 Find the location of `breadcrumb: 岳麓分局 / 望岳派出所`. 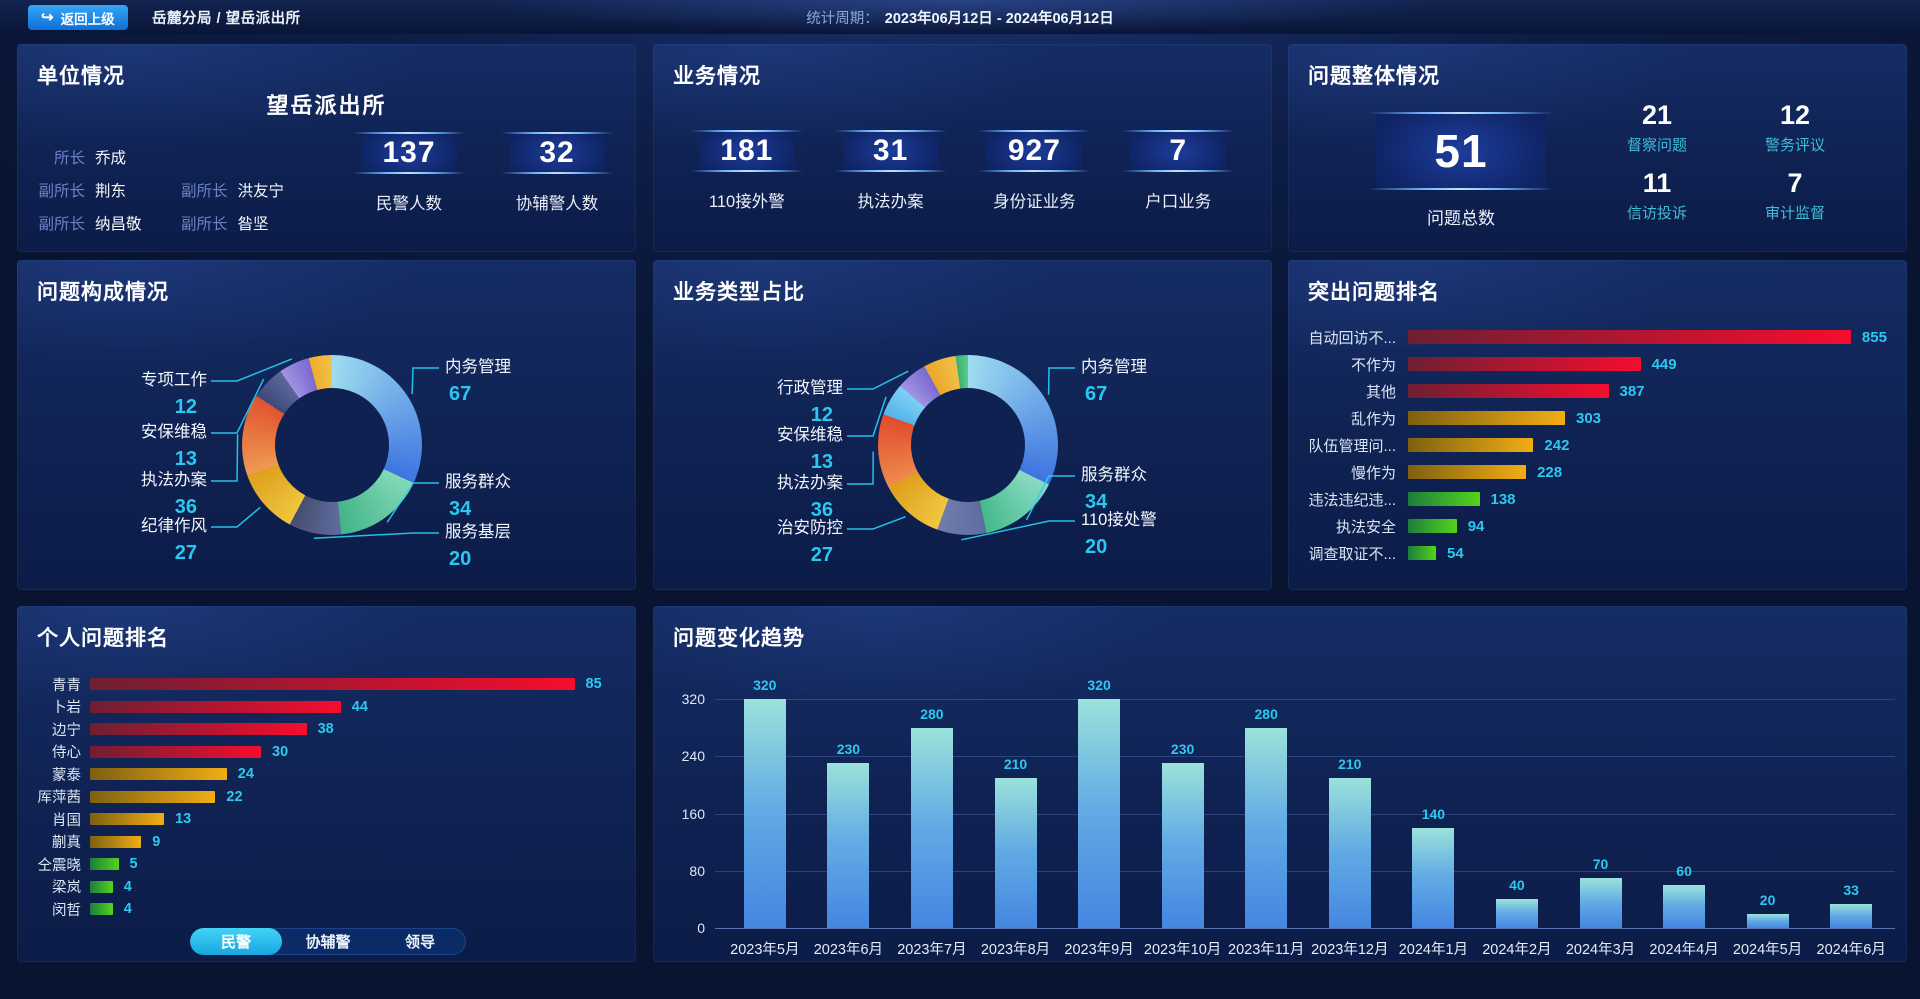

breadcrumb: 岳麓分局 / 望岳派出所 is located at coordinates (226, 18).